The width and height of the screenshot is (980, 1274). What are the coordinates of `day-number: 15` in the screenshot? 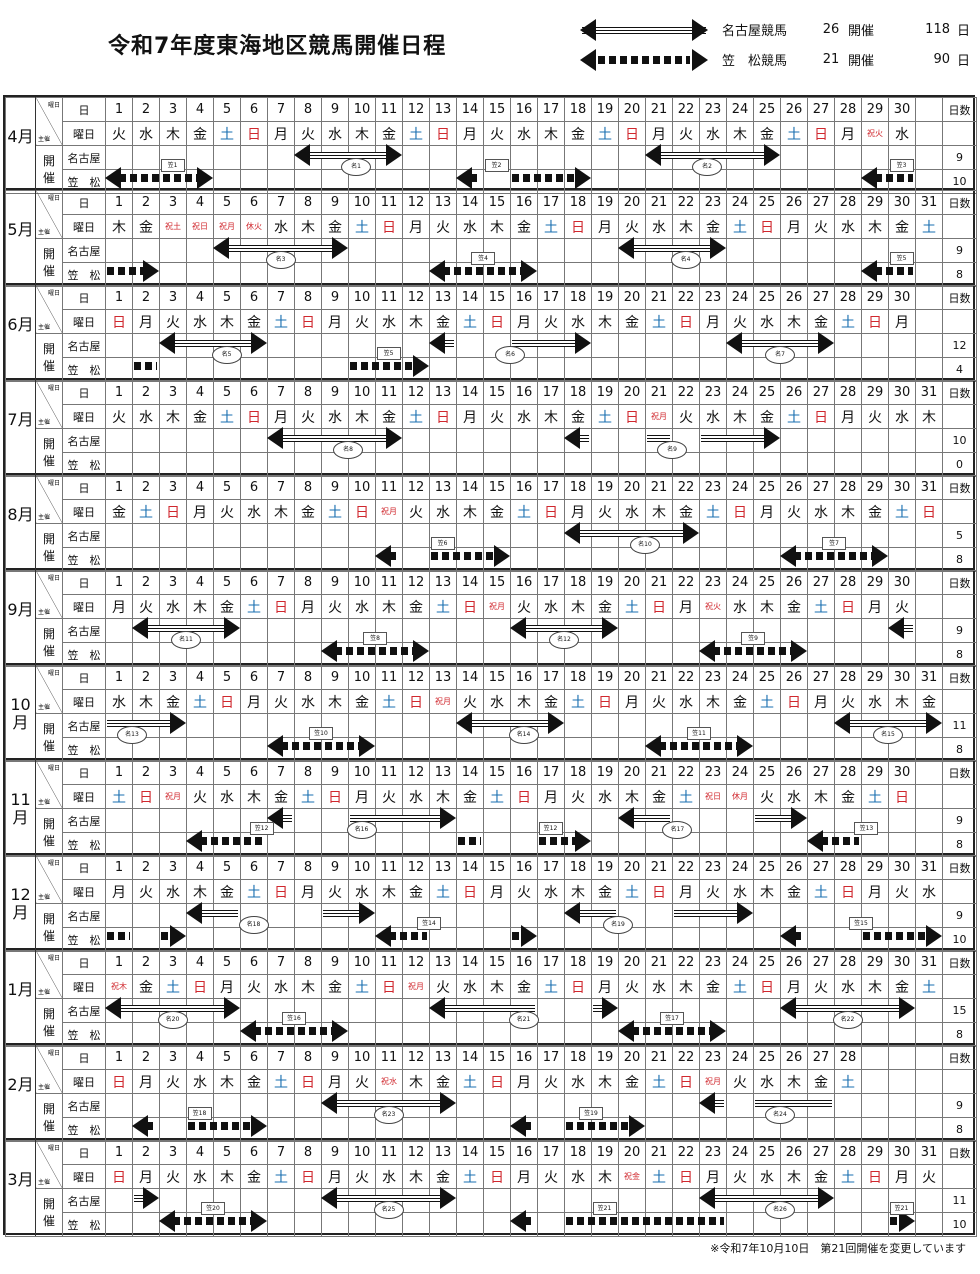 It's located at (497, 582).